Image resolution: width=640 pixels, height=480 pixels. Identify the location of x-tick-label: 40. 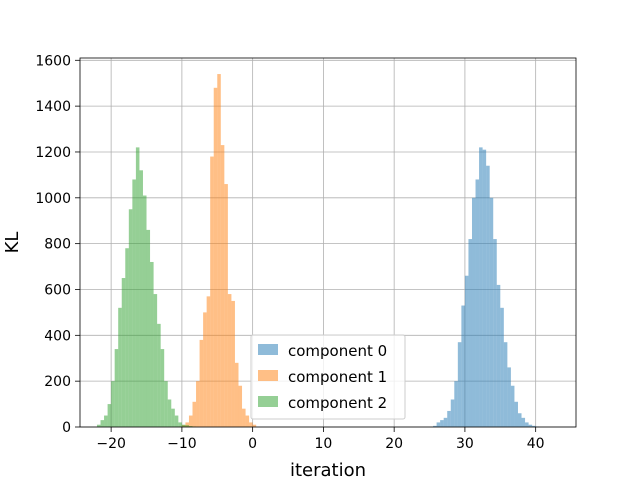
(536, 444).